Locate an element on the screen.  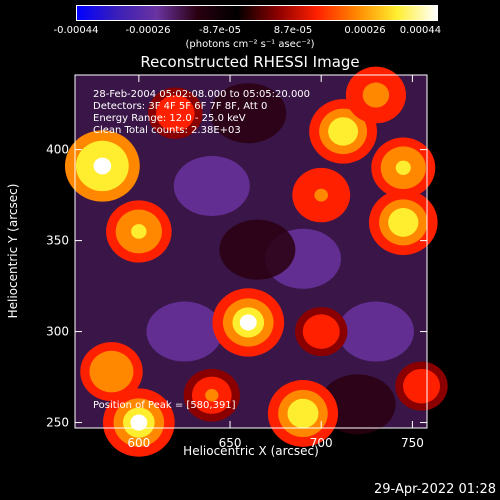
annotation-line: Detectors: 3F 4F 5F 6F 7F 8F, Att 0 is located at coordinates (180, 106).